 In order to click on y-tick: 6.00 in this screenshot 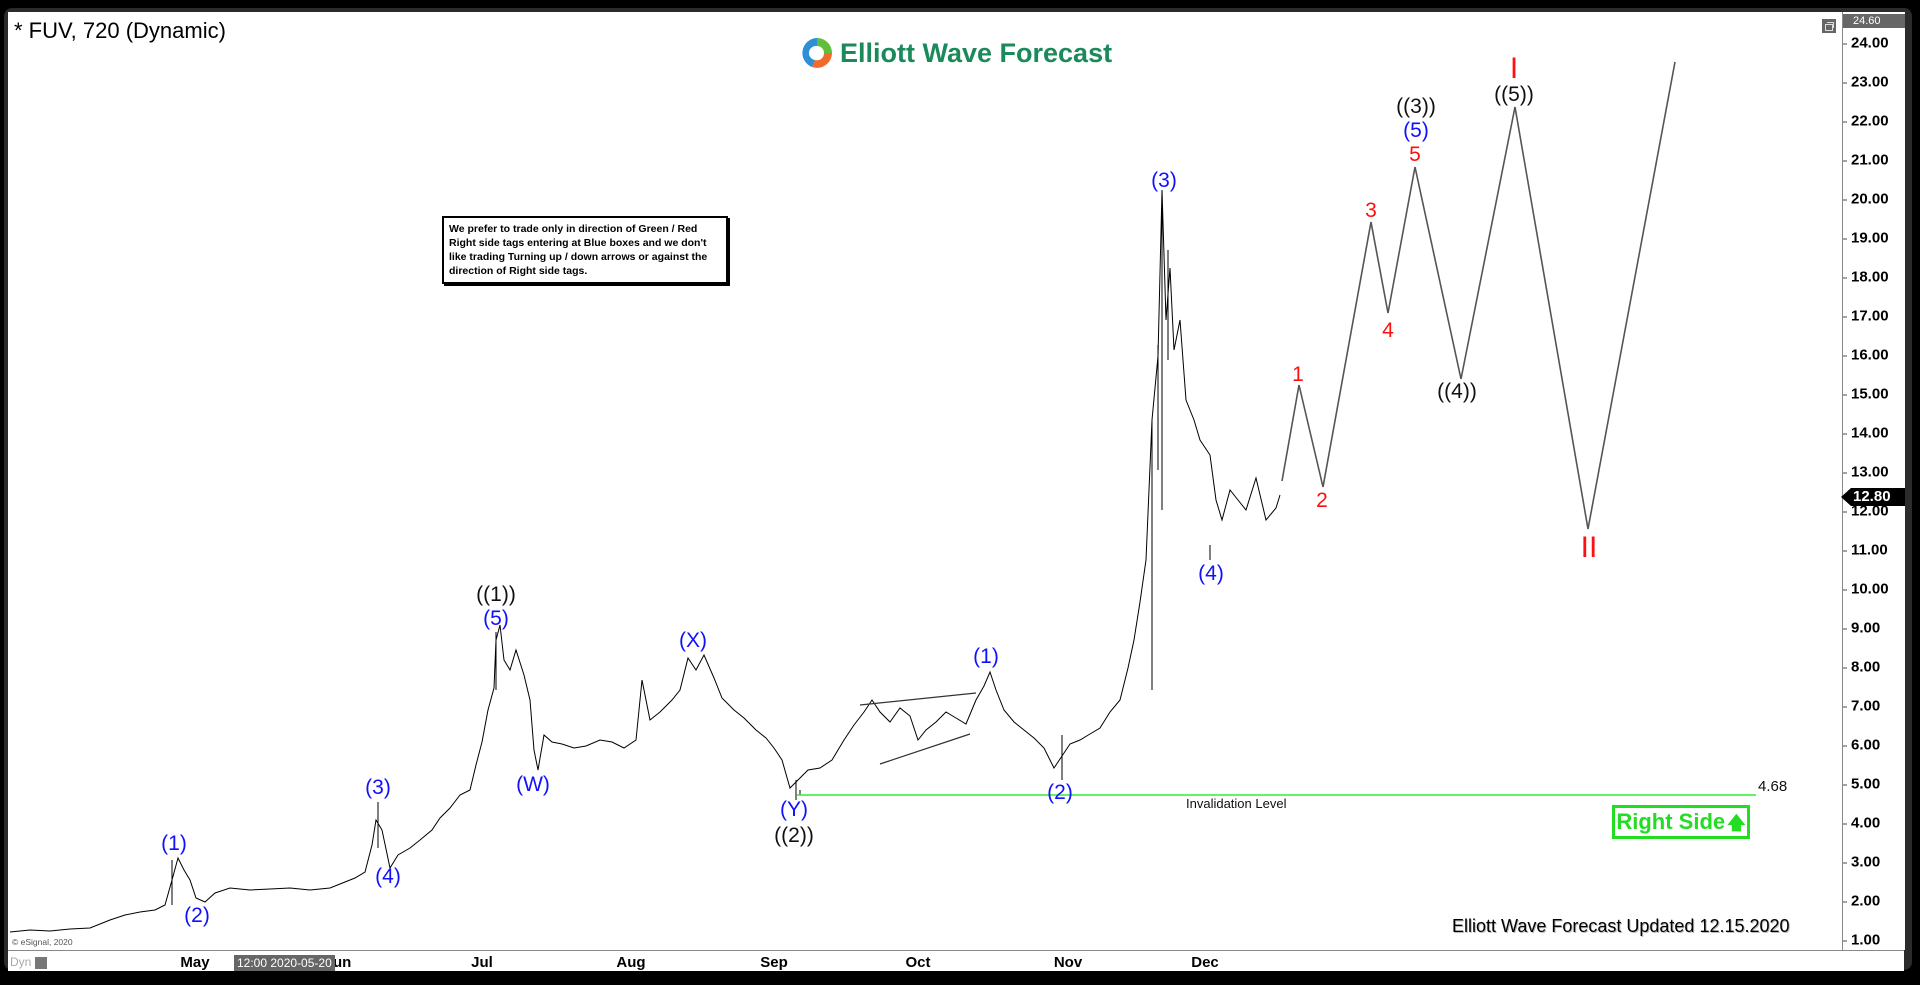, I will do `click(1861, 745)`.